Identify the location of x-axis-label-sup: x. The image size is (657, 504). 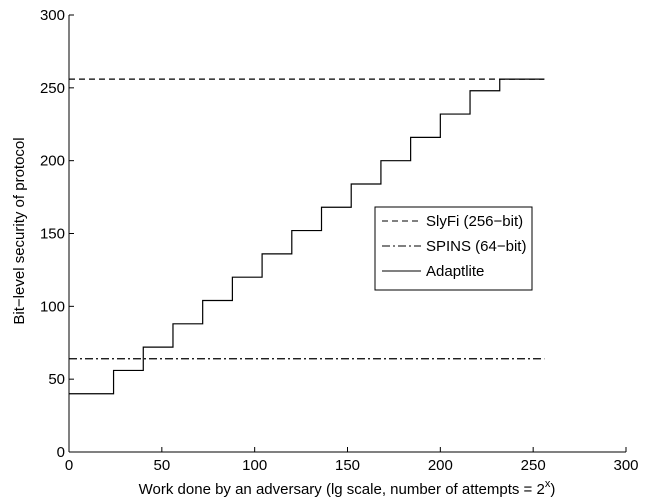
(548, 484).